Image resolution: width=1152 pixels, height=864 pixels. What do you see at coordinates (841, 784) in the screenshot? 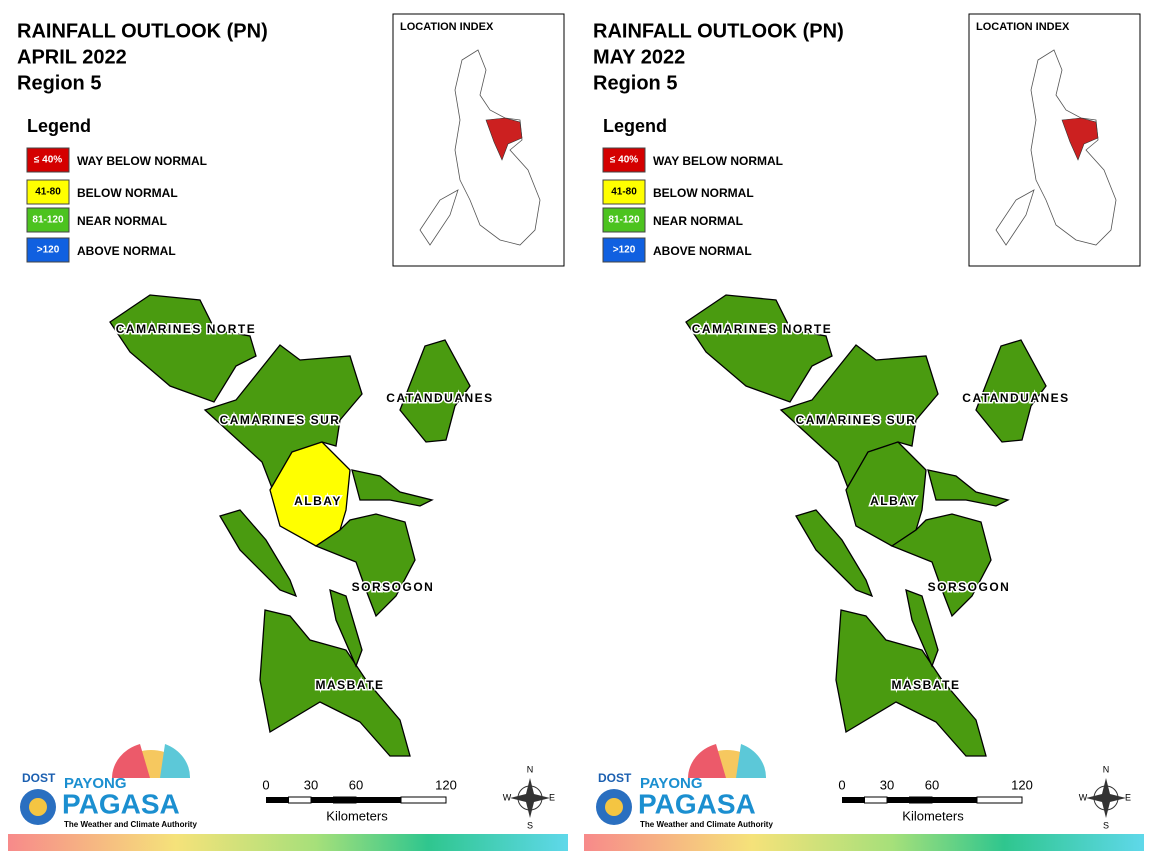
I see `scale-tick: 0` at bounding box center [841, 784].